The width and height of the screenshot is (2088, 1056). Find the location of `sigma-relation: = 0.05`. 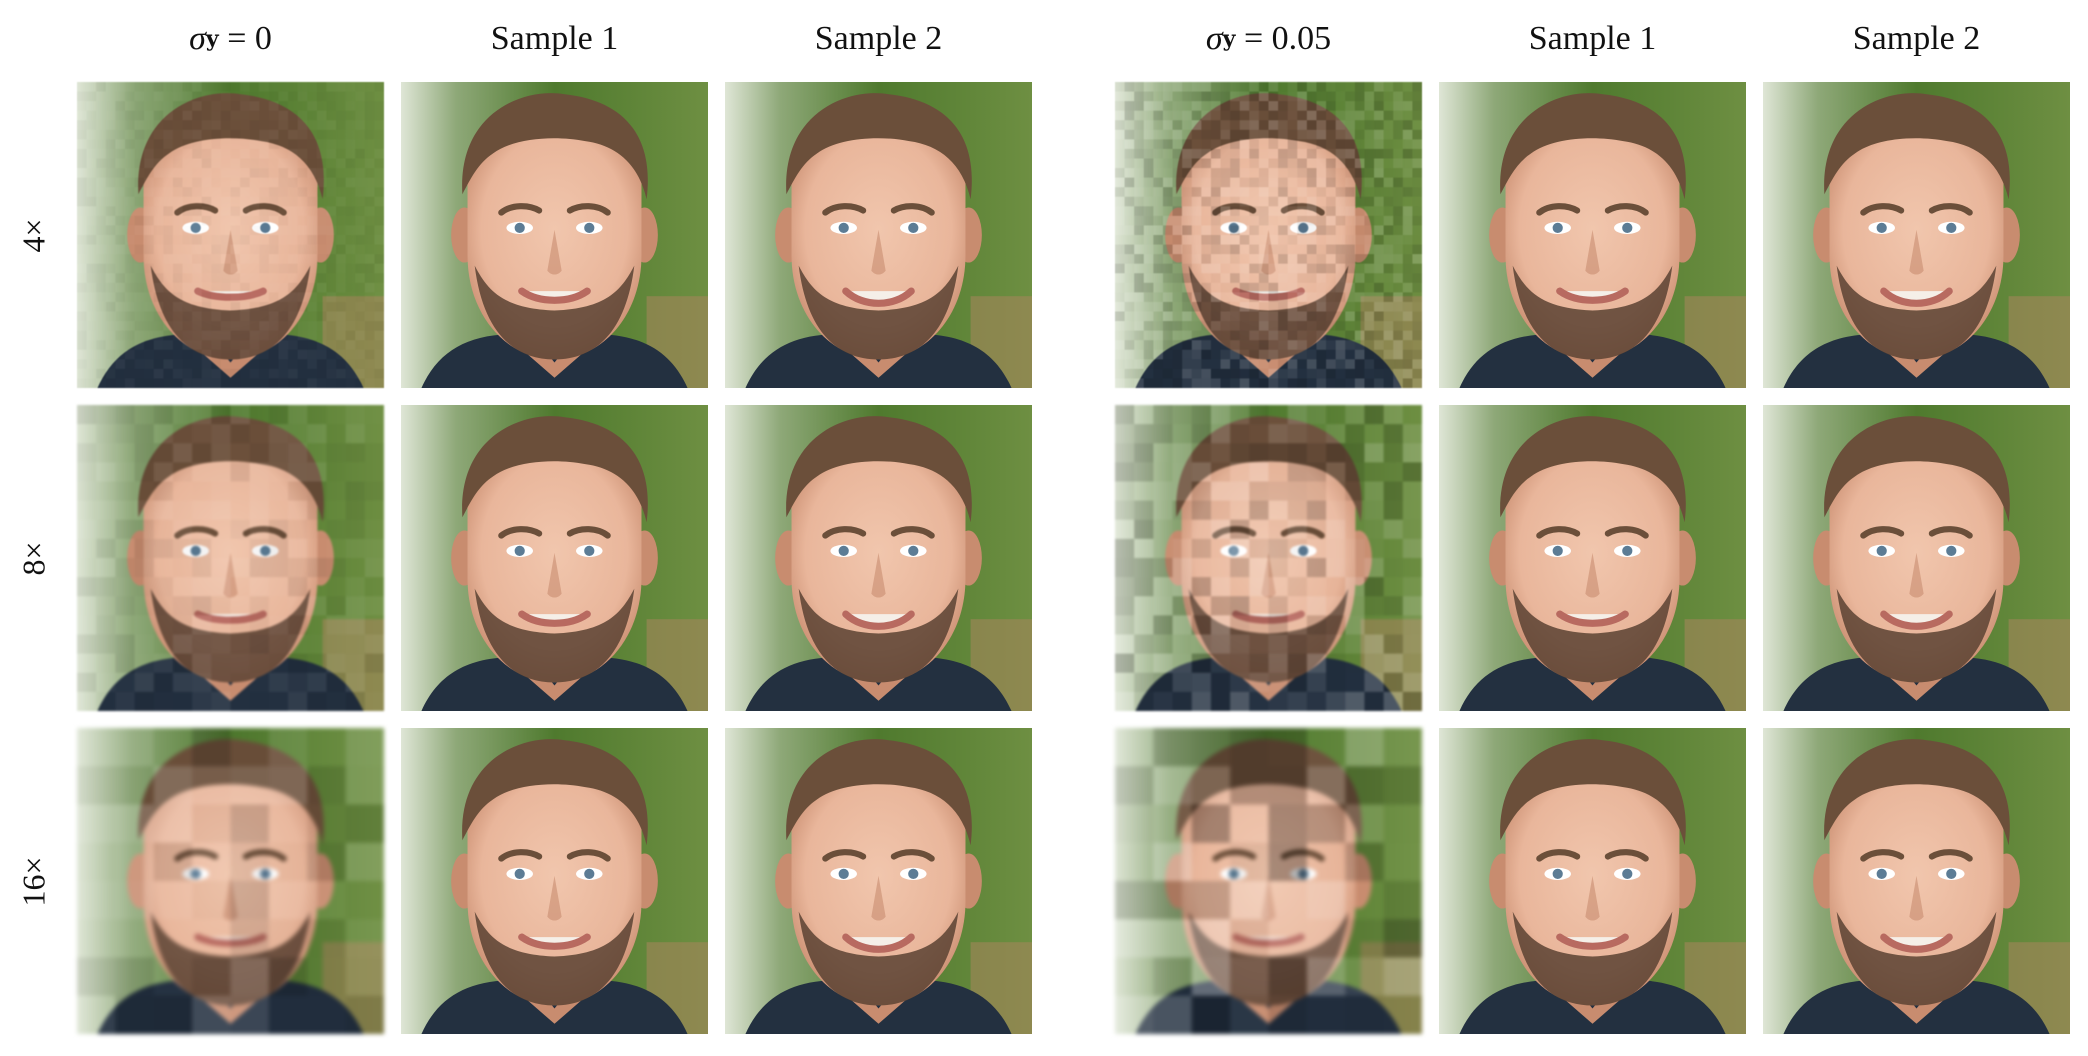

sigma-relation: = 0.05 is located at coordinates (1287, 38).